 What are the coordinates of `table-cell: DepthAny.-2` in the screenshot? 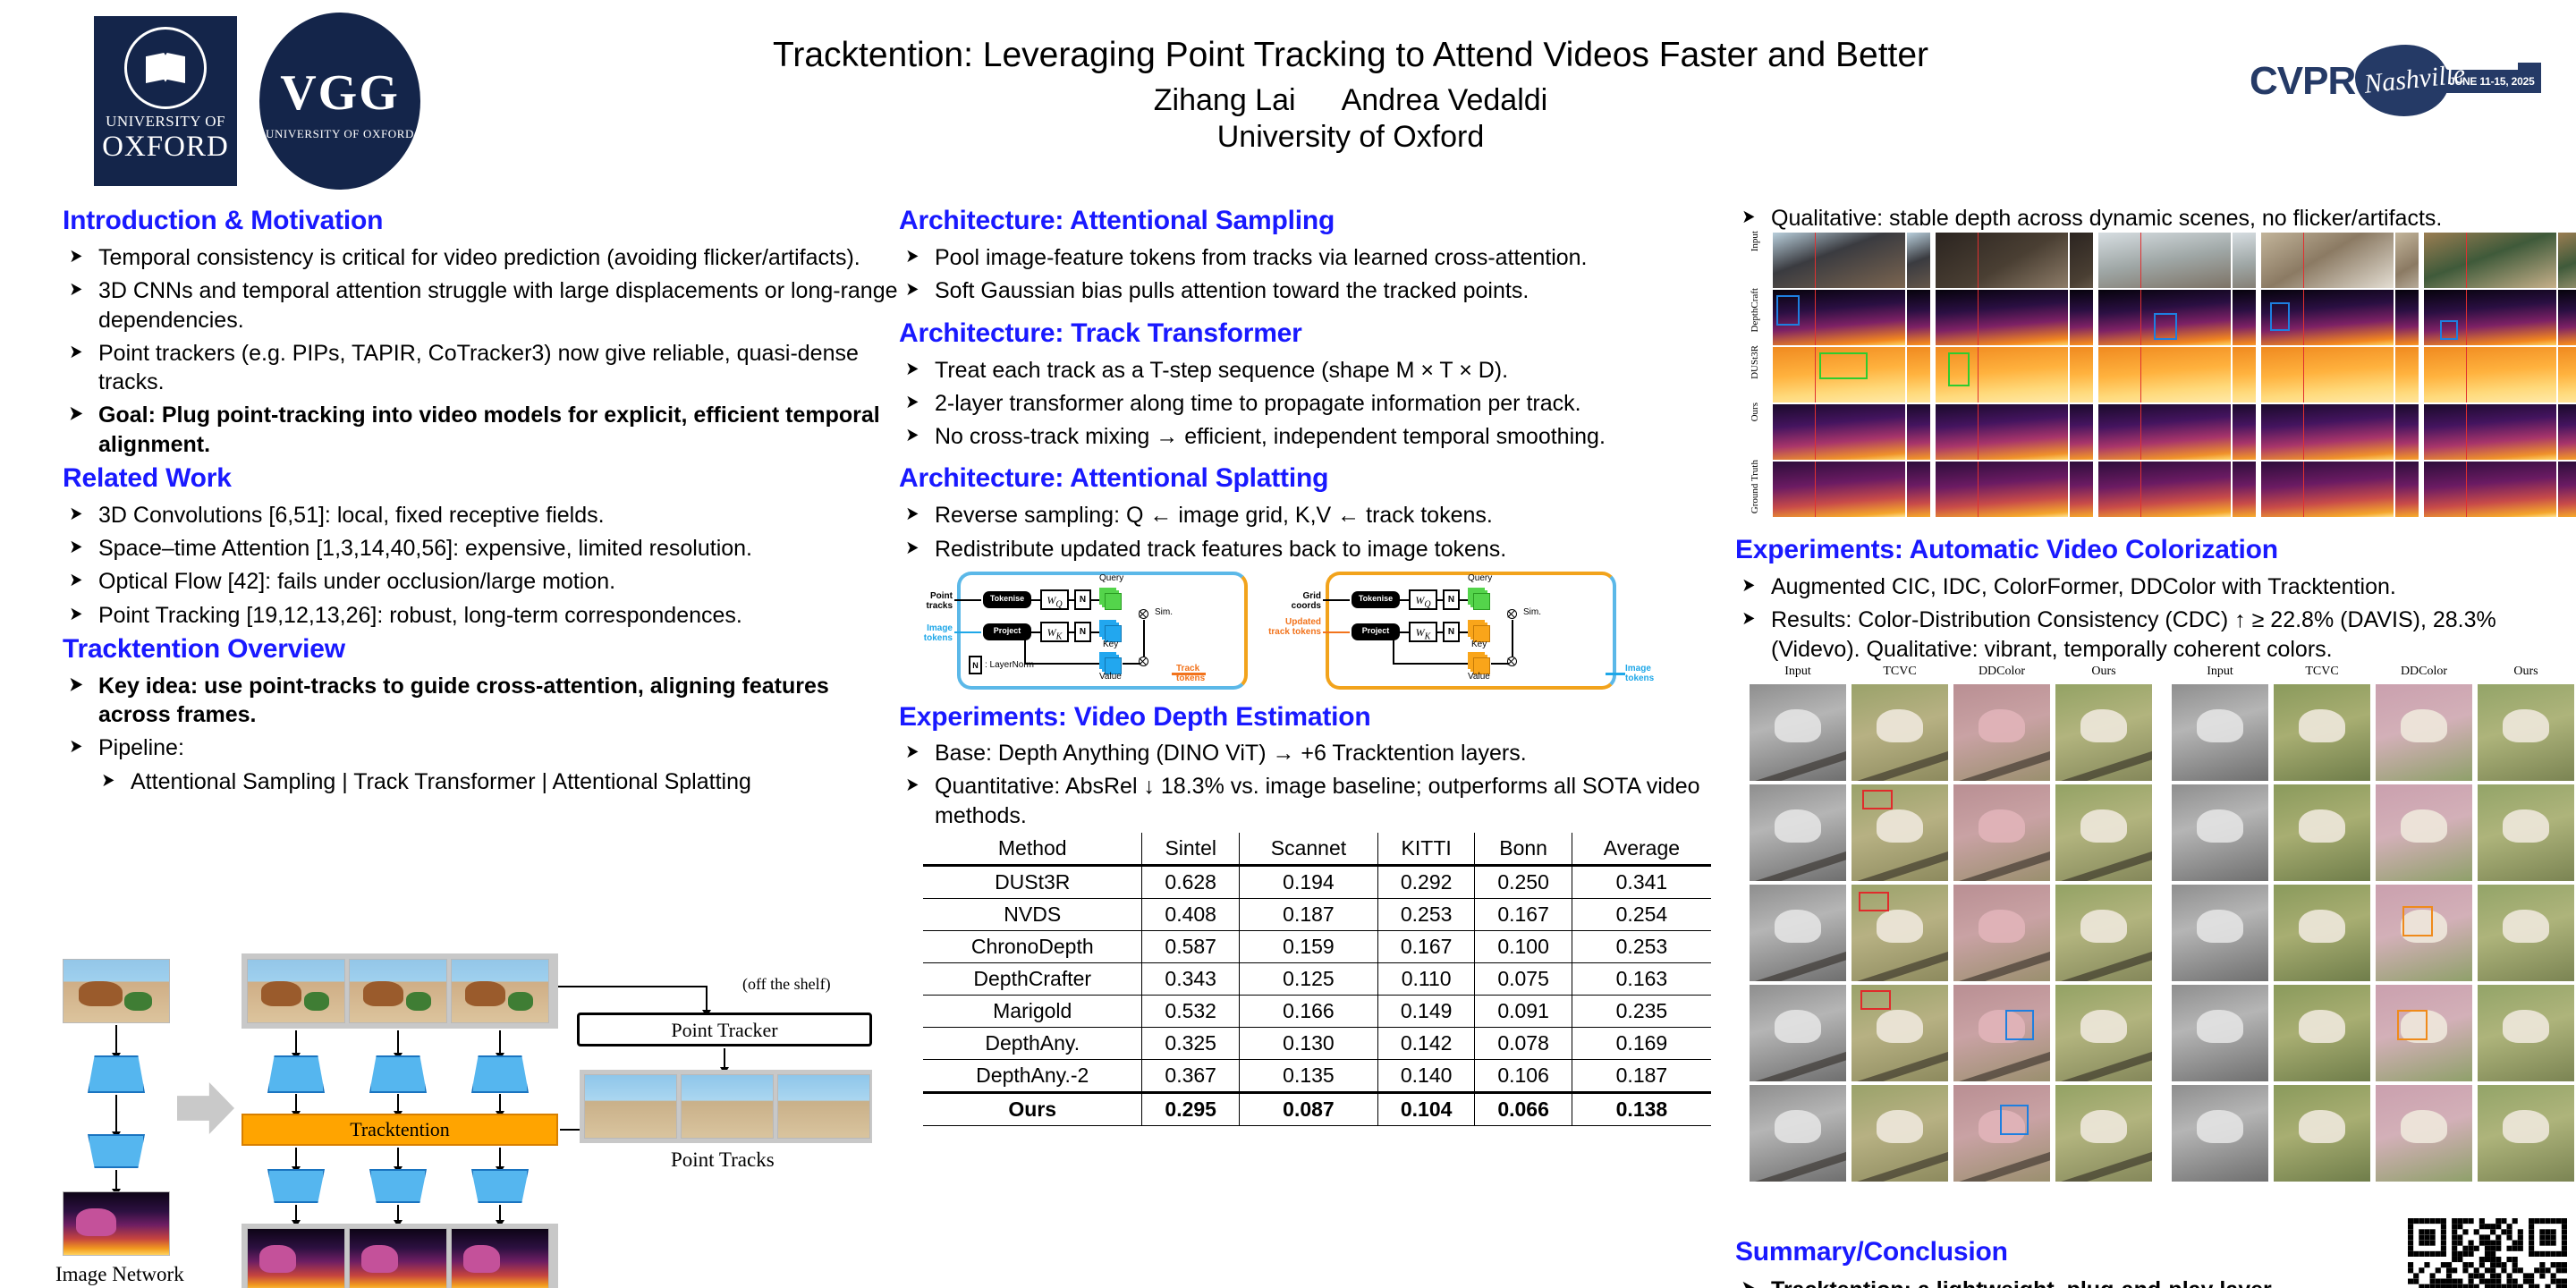 It's located at (1033, 1076).